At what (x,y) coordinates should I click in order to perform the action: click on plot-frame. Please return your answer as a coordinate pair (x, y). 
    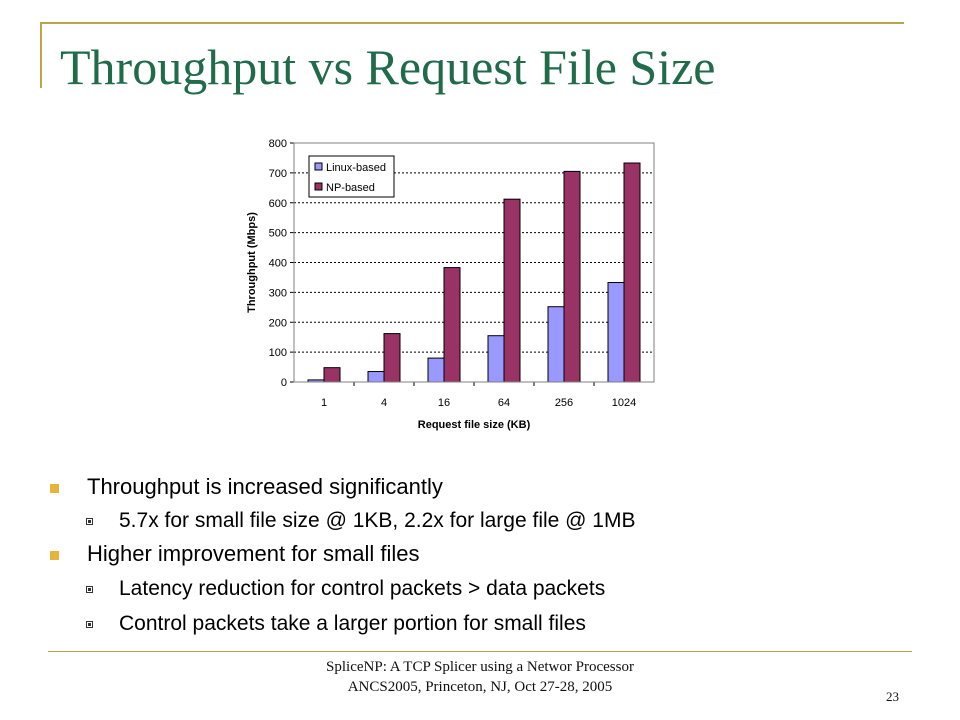
    Looking at the image, I should click on (474, 262).